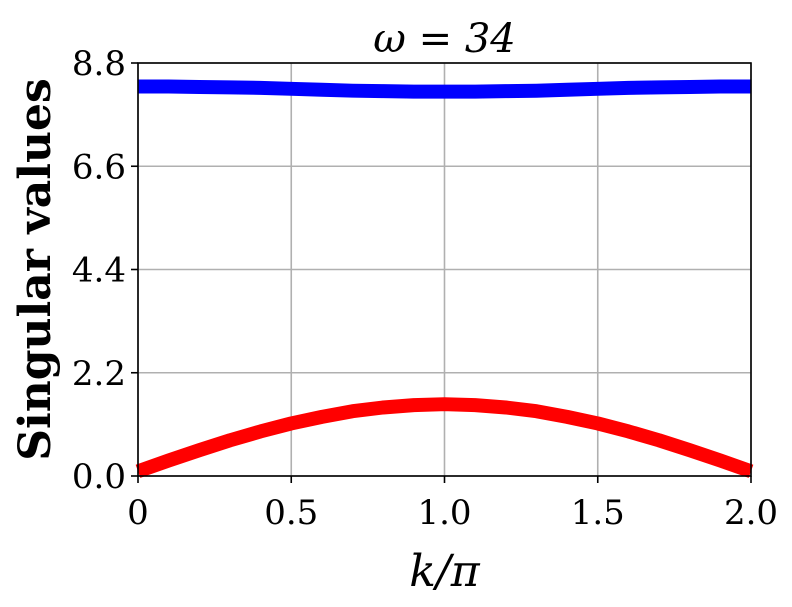  Describe the element at coordinates (99, 477) in the screenshot. I see `y-tick-label-0: 0.0` at that location.